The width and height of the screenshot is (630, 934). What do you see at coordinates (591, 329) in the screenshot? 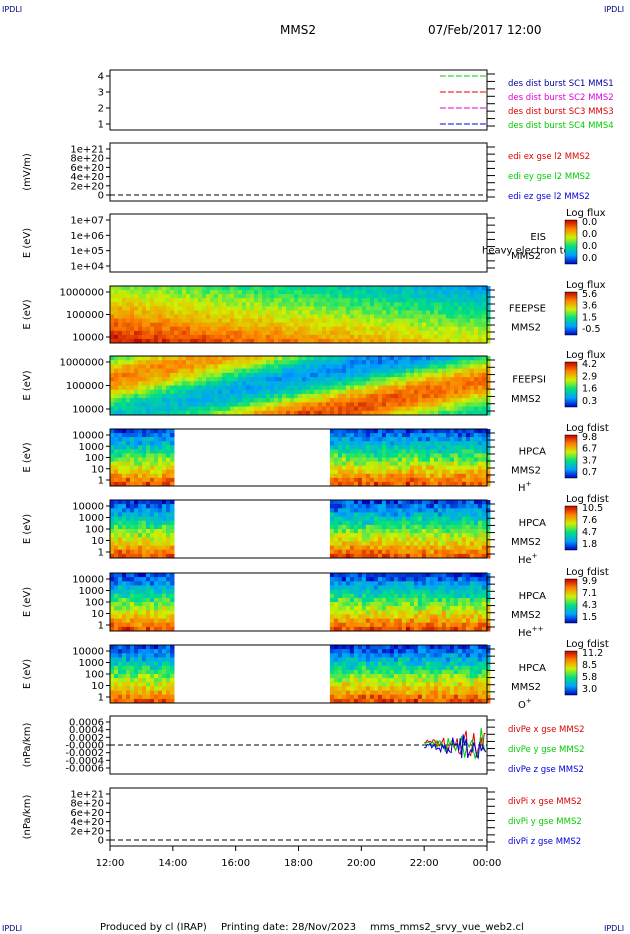
I see `colorbar-tick-label: -0.5` at bounding box center [591, 329].